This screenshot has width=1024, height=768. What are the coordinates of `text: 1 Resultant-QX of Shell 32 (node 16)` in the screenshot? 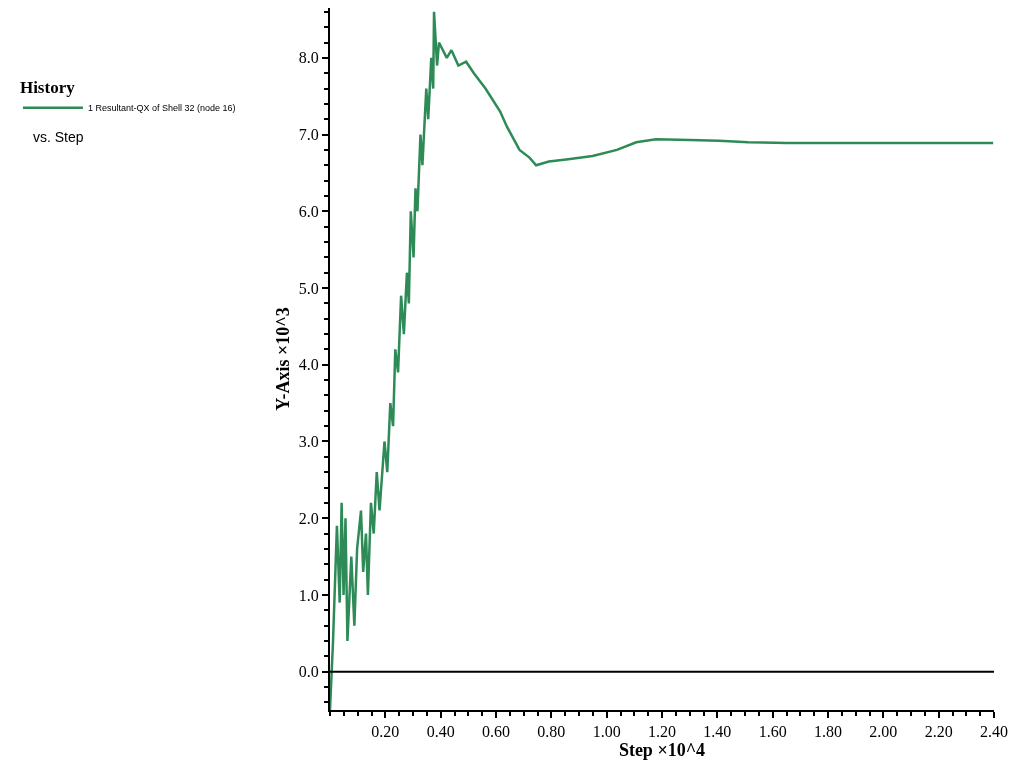 It's located at (161, 108).